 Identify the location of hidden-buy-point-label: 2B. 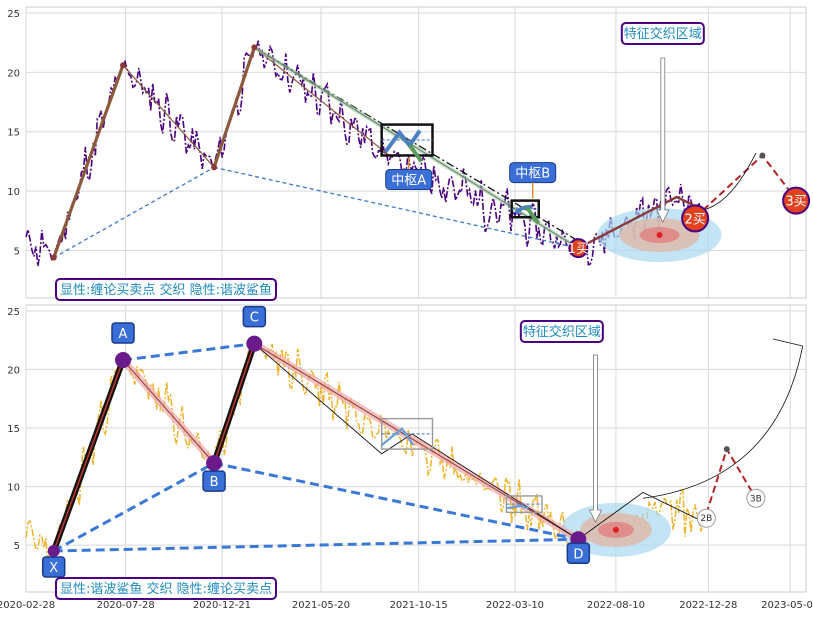
(706, 519).